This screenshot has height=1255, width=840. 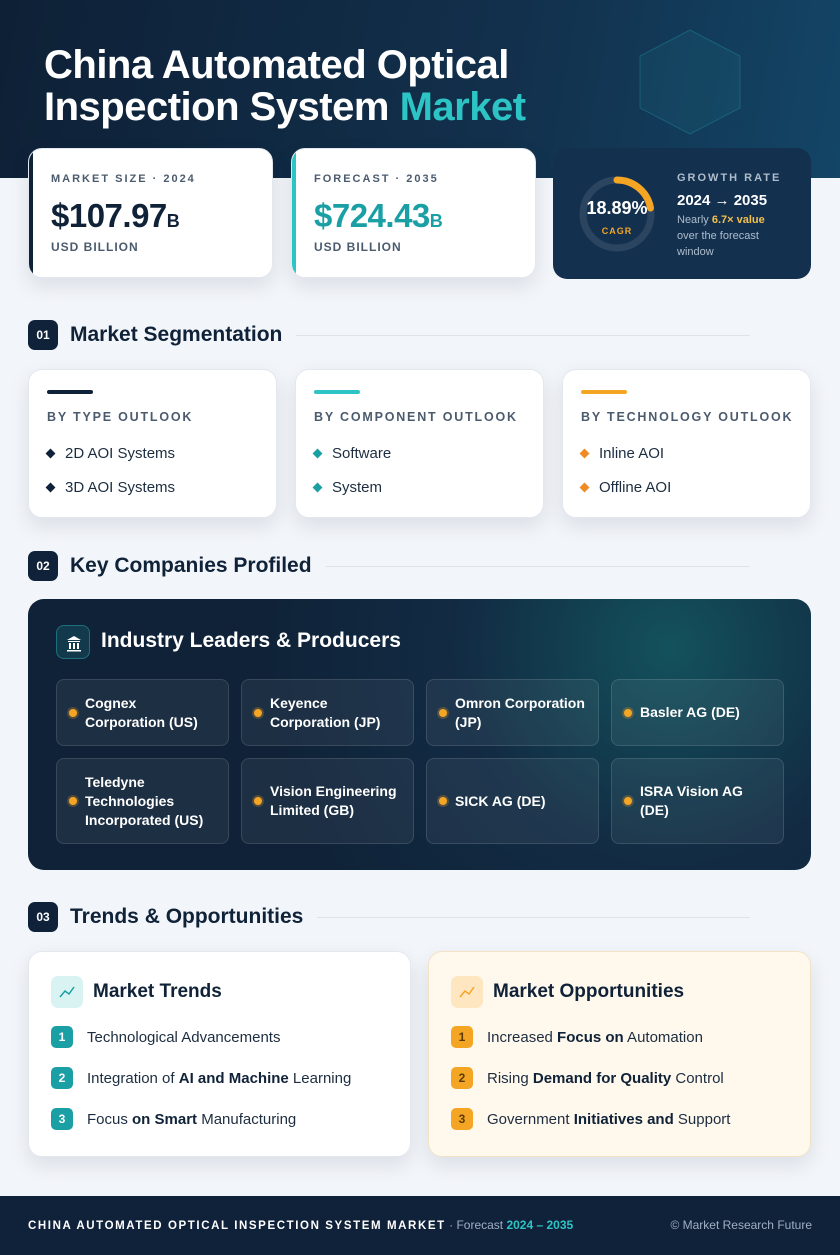 I want to click on section-title: Key Companies Profiled, so click(x=191, y=565).